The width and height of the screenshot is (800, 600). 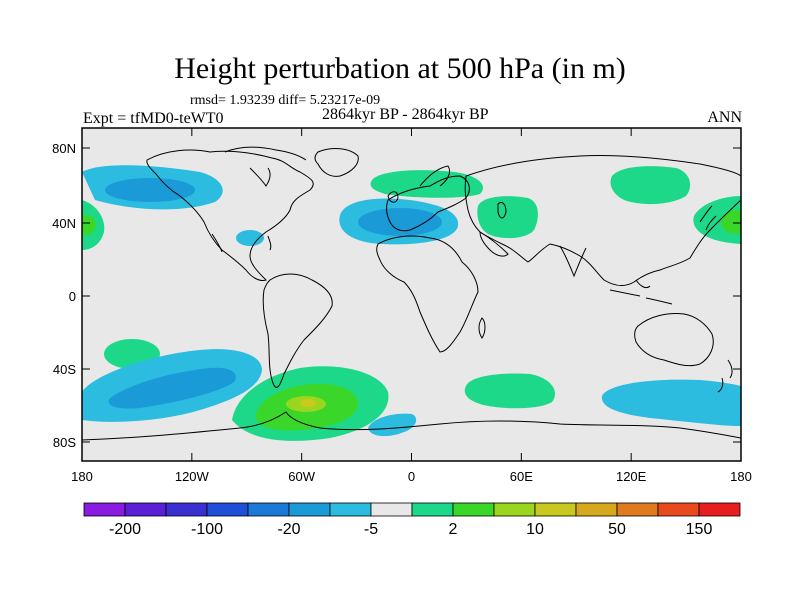 I want to click on plot-title: Height perturbation at 500 hPa (in m), so click(x=400, y=68).